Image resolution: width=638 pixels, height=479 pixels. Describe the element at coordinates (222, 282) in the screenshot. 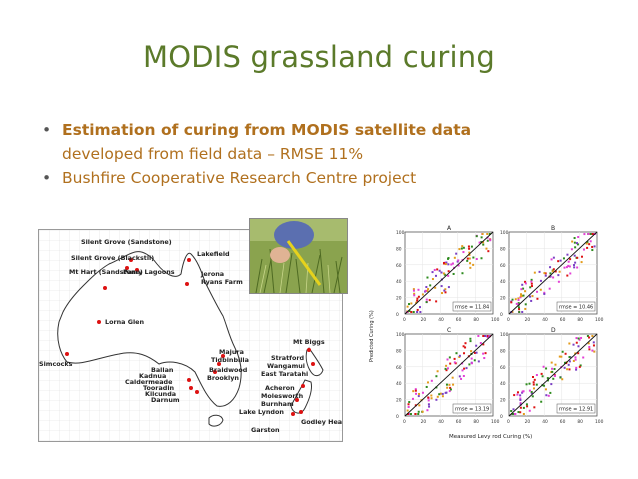

I see `map-label: Ryans Farm` at that location.